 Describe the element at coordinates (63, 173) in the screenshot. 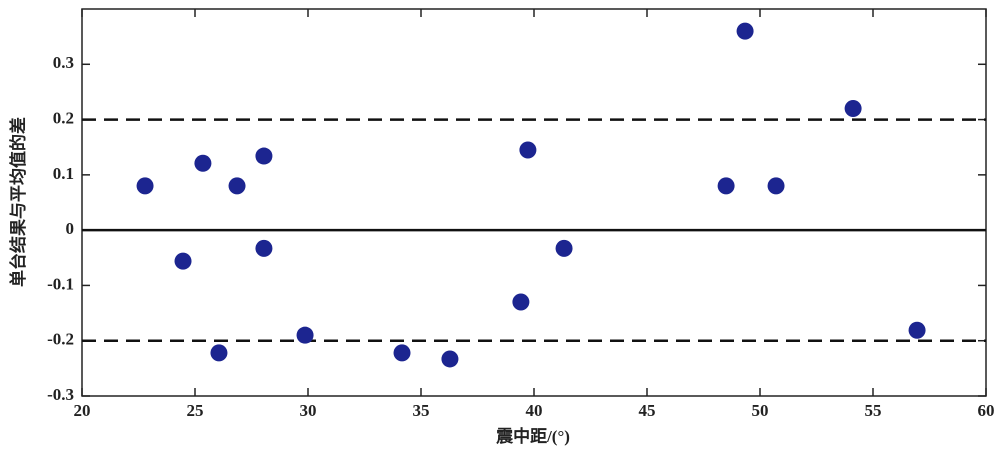

I see `y-tick-label: 0.1` at that location.